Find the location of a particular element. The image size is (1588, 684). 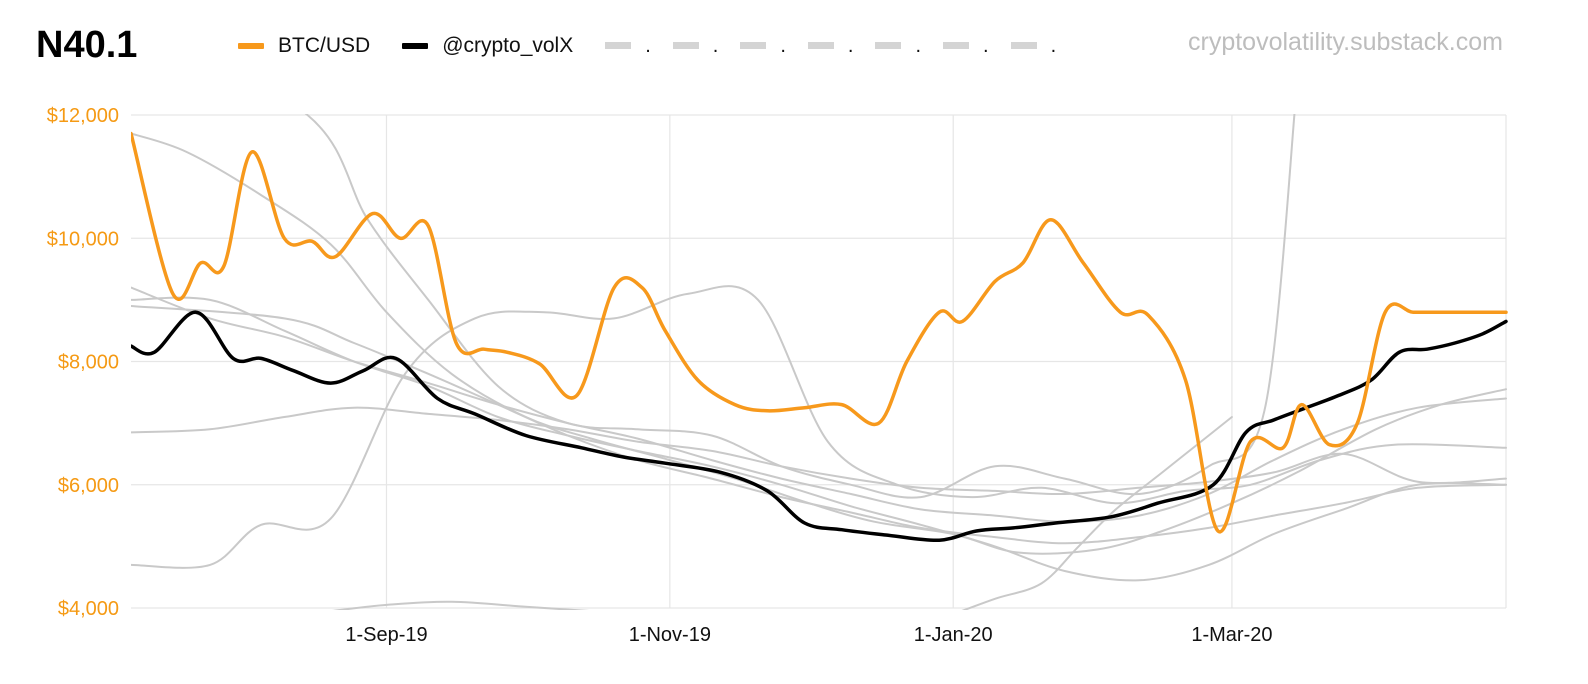

legend-grey-series: . . . . . . . is located at coordinates (841, 46).